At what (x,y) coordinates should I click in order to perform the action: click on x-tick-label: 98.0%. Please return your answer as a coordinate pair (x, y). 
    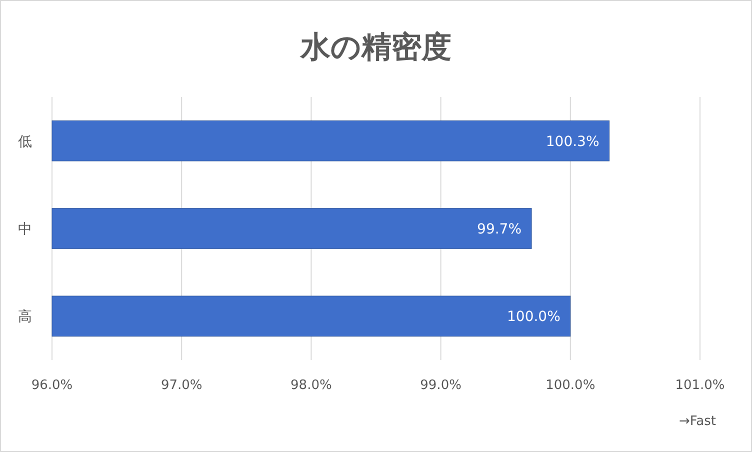
    Looking at the image, I should click on (311, 385).